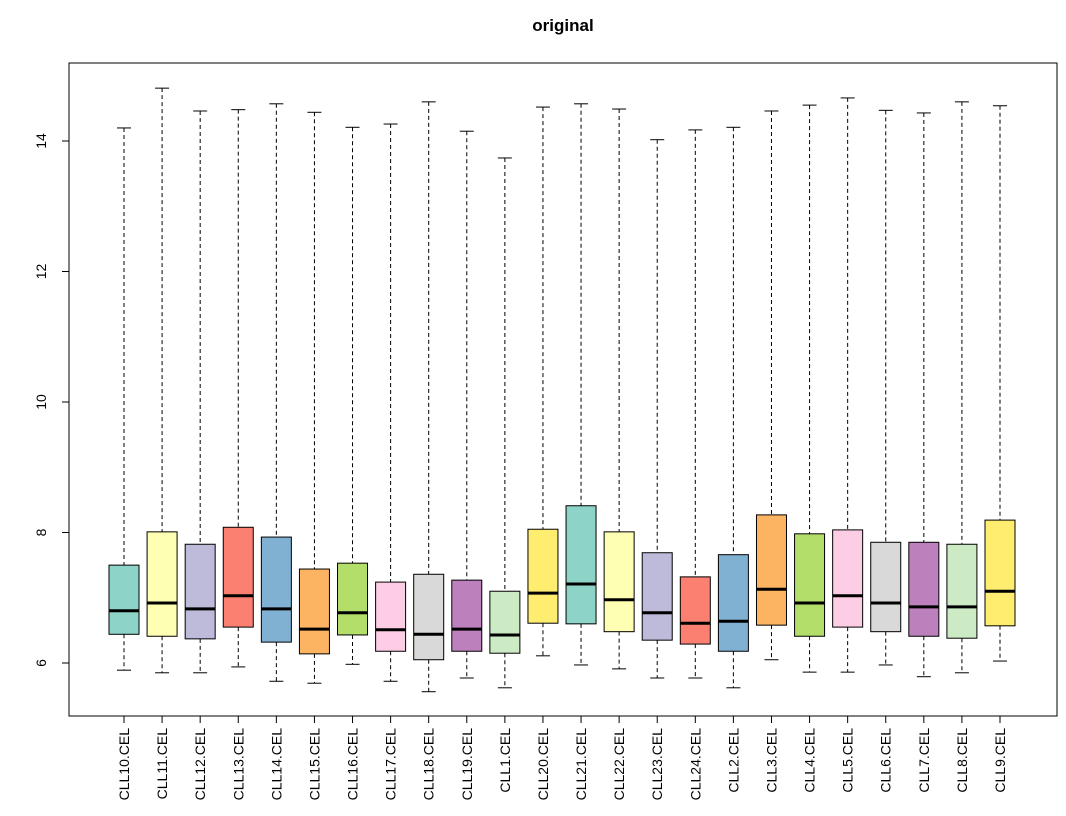  What do you see at coordinates (581, 384) in the screenshot?
I see `box-CLL21.CEL` at bounding box center [581, 384].